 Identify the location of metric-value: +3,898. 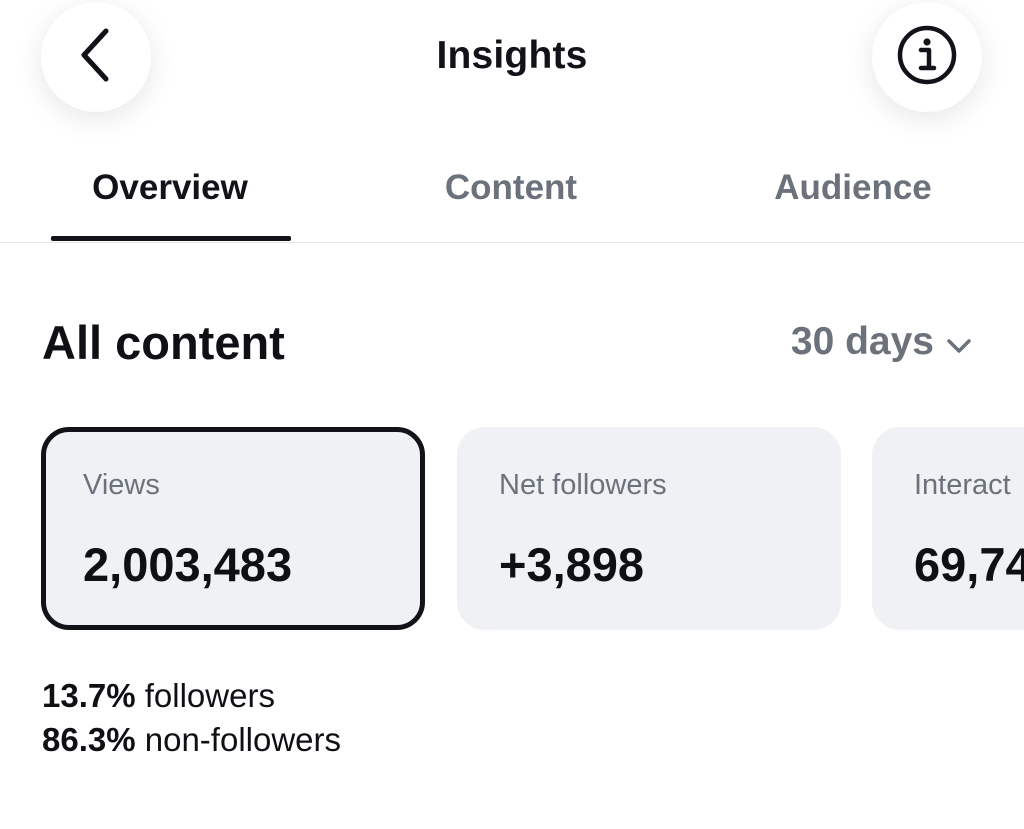
(572, 564).